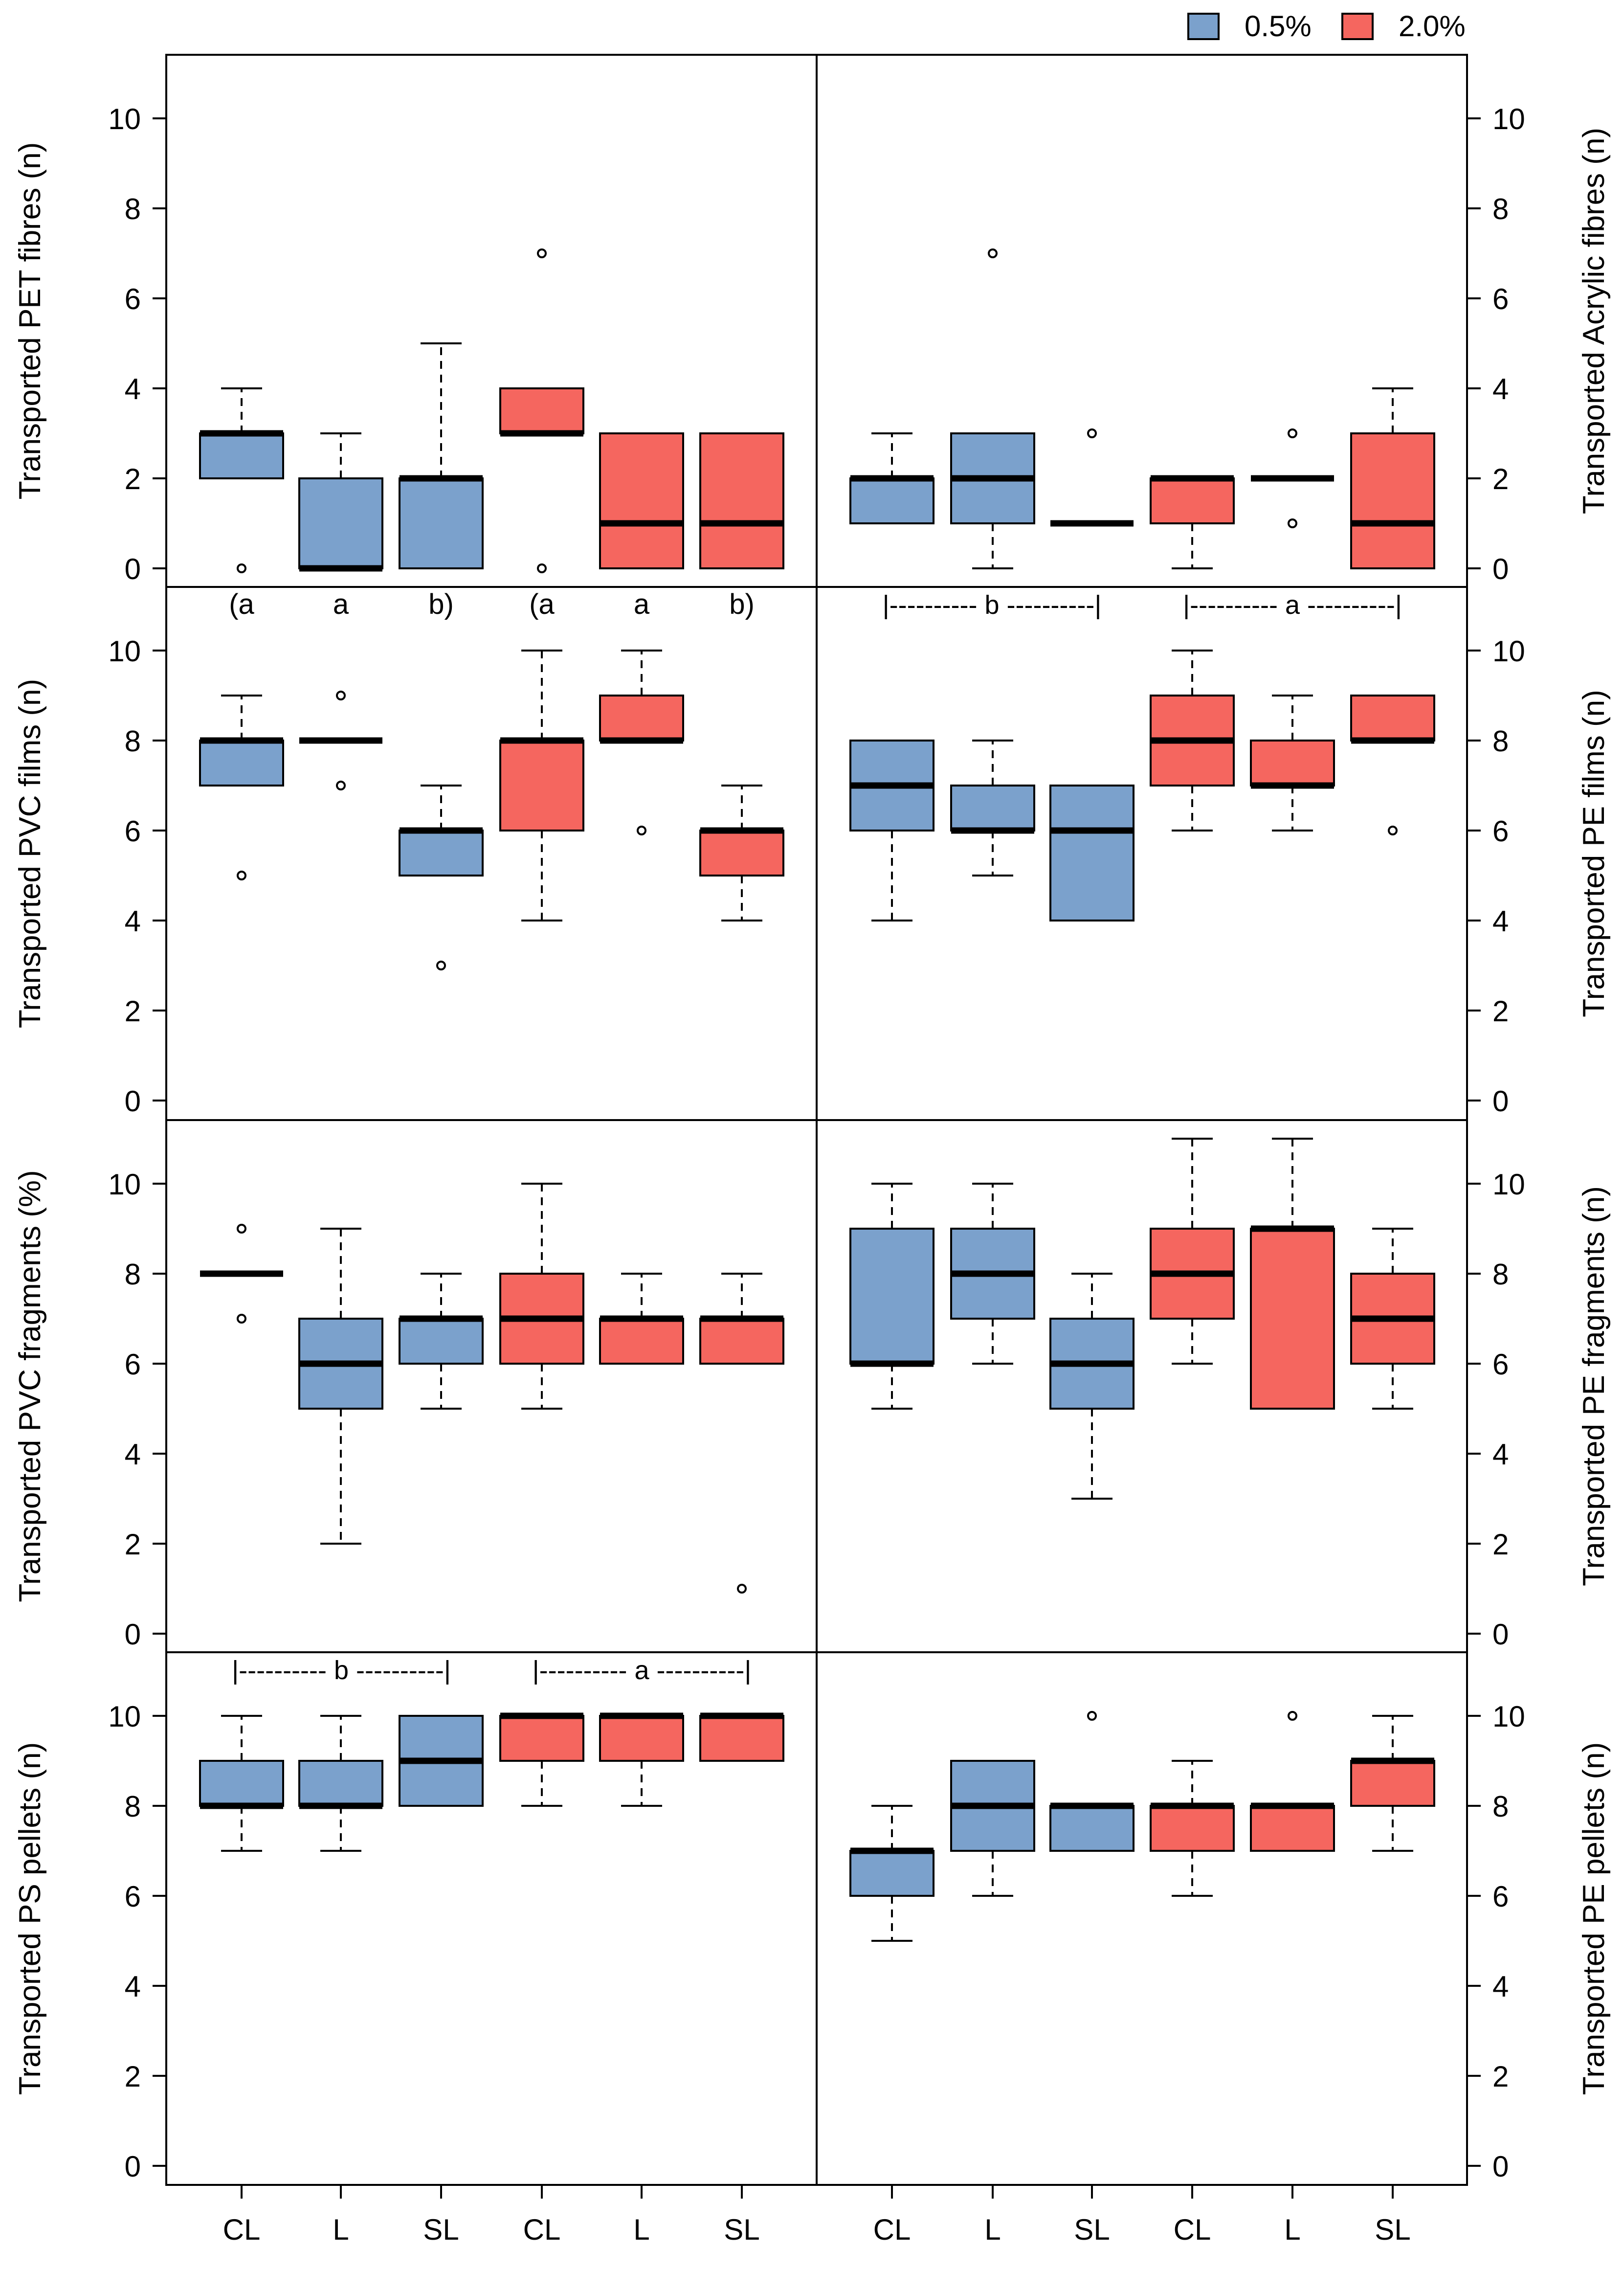 Image resolution: width=1624 pixels, height=2270 pixels. Describe the element at coordinates (398, 839) in the screenshot. I see `panel-pvcfilms: Transported PVC films (n)` at that location.